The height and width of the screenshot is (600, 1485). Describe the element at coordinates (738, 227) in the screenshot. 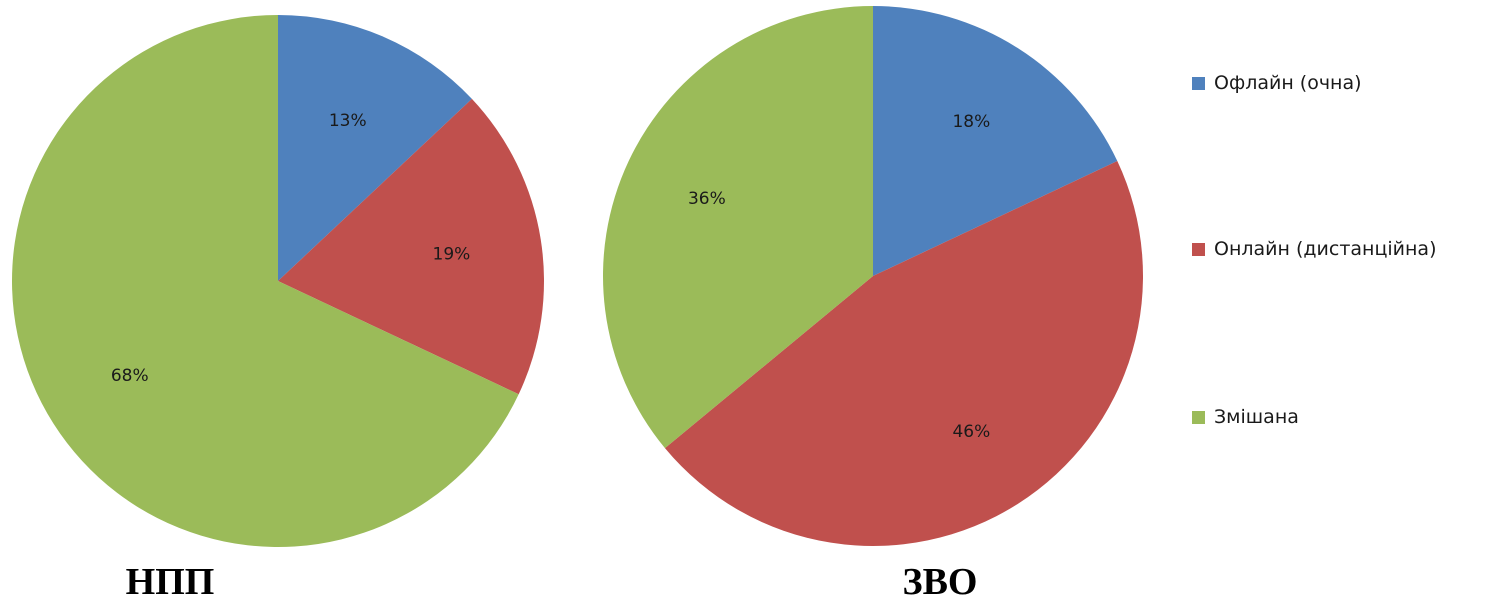

I see `pie-slice-zvo-mixed` at that location.